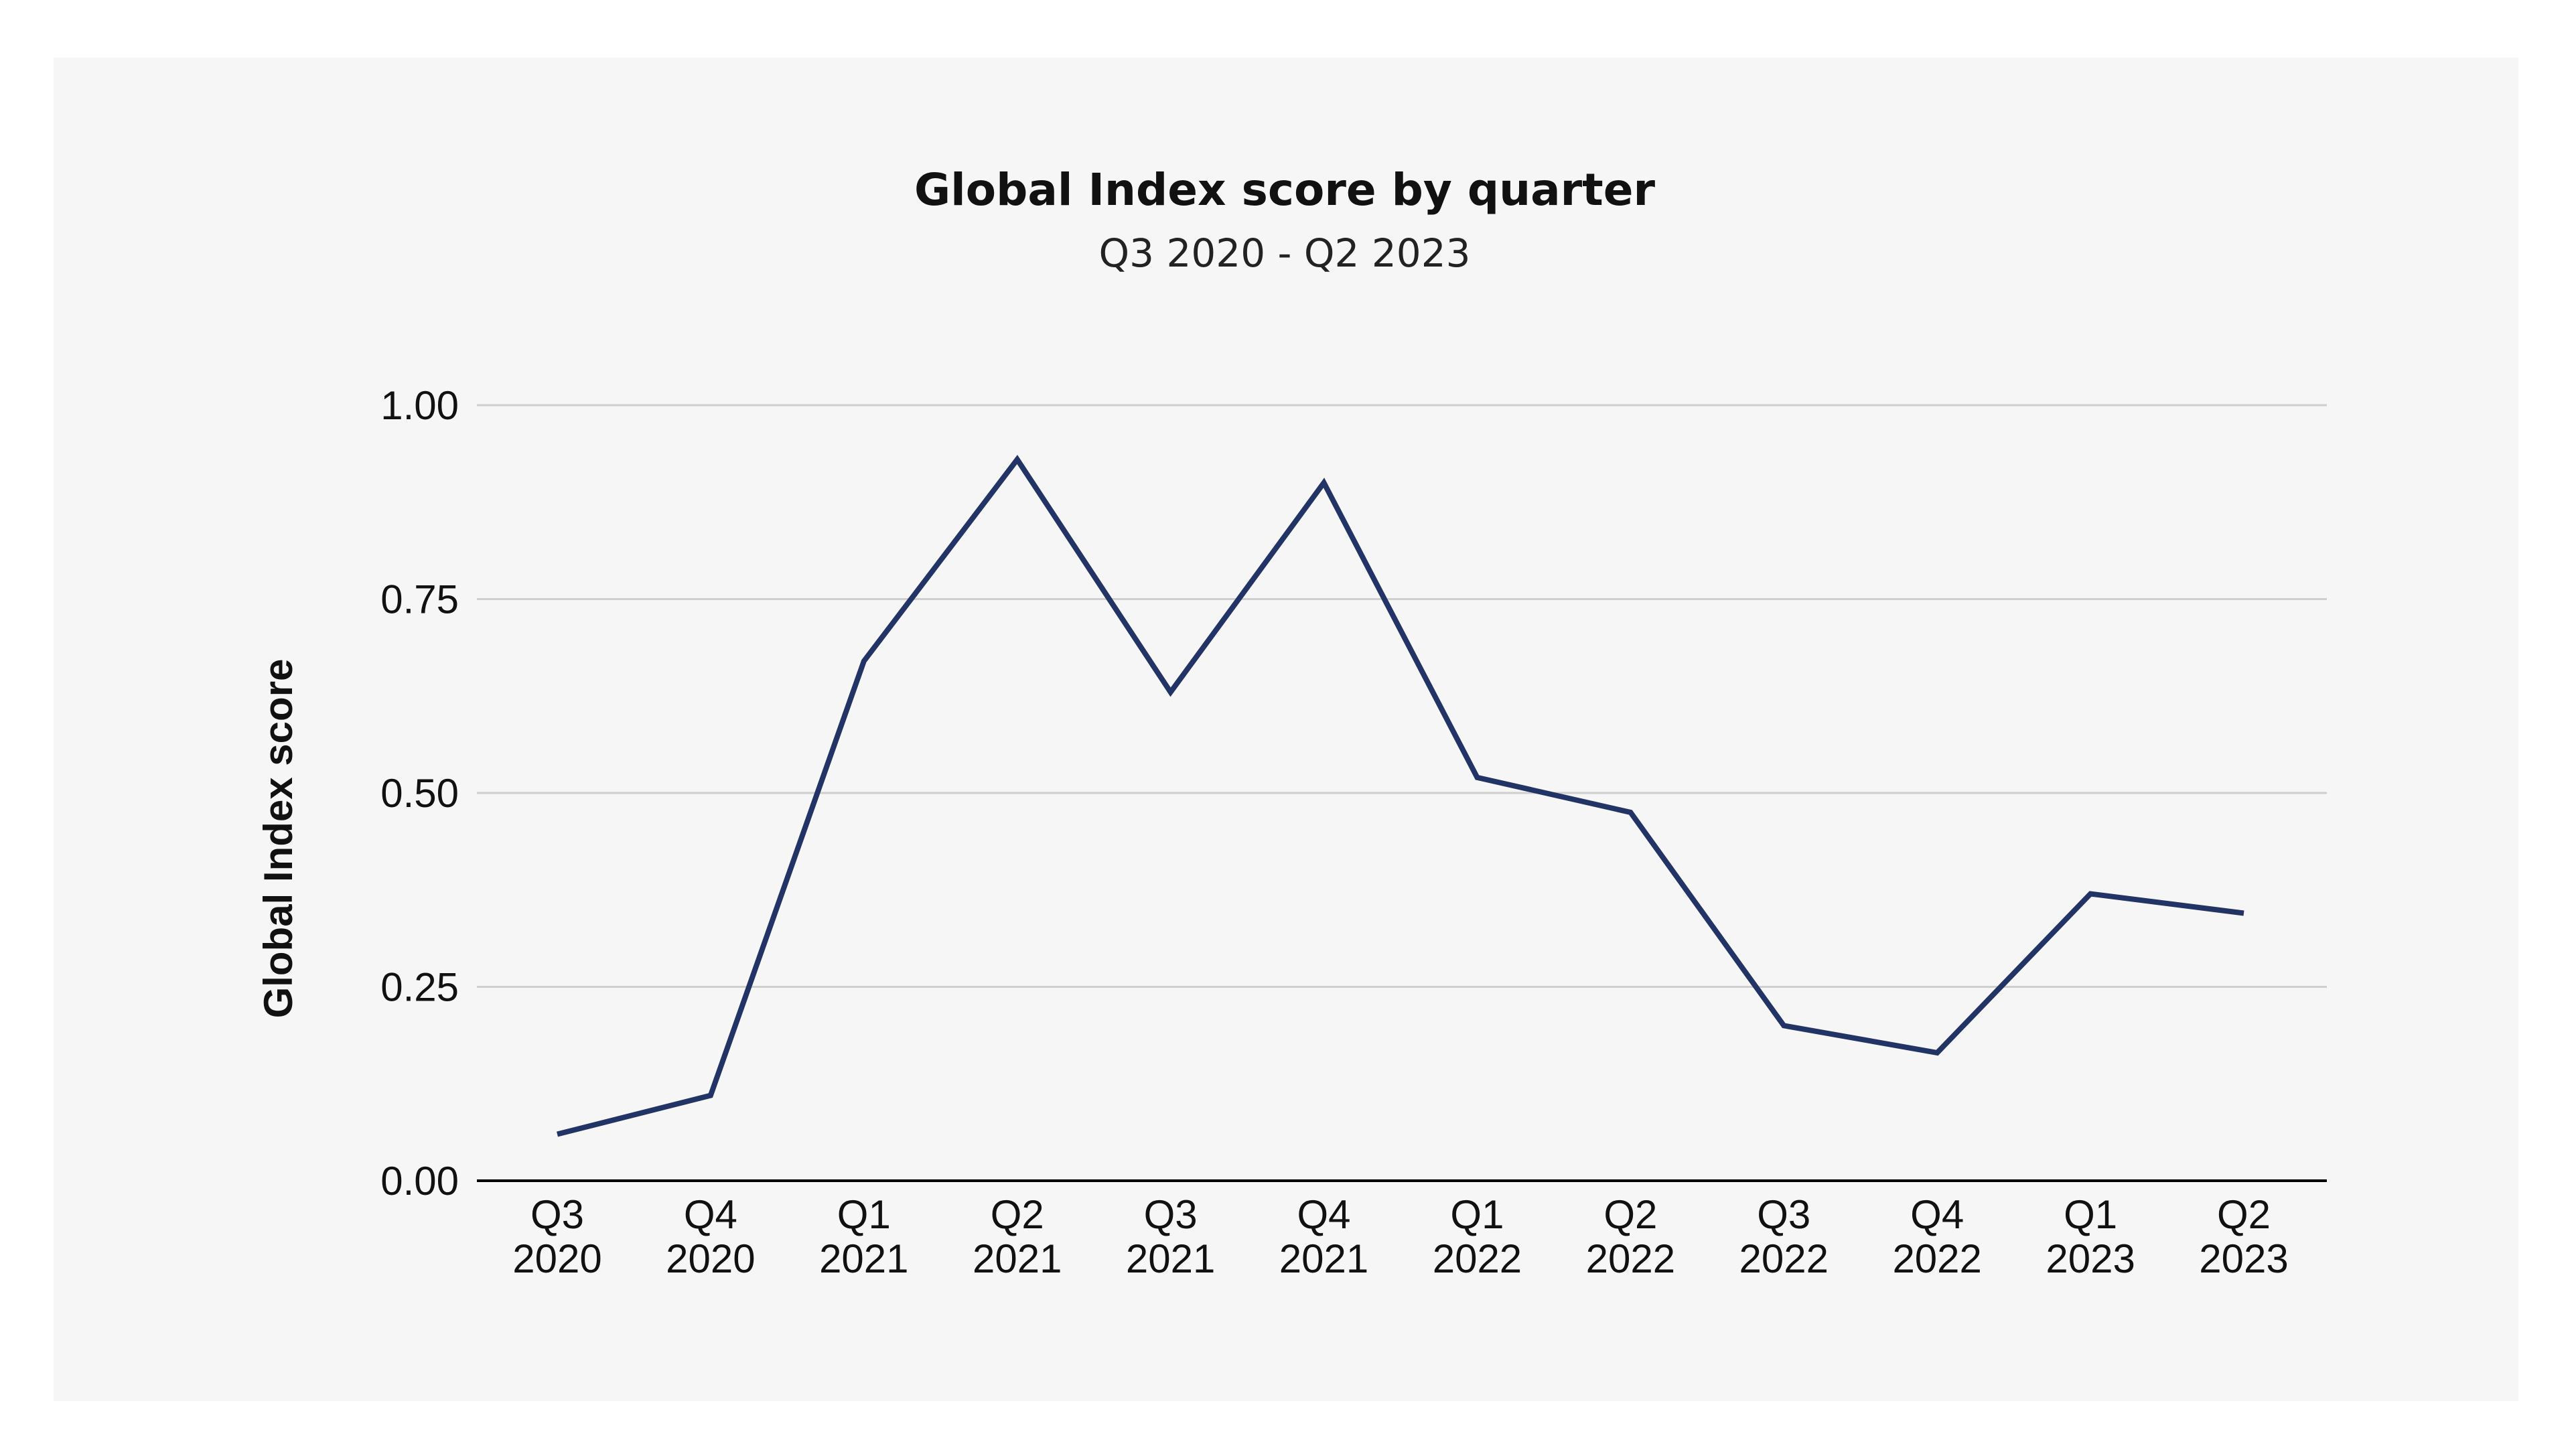  I want to click on y-tick-label: 0.75, so click(419, 599).